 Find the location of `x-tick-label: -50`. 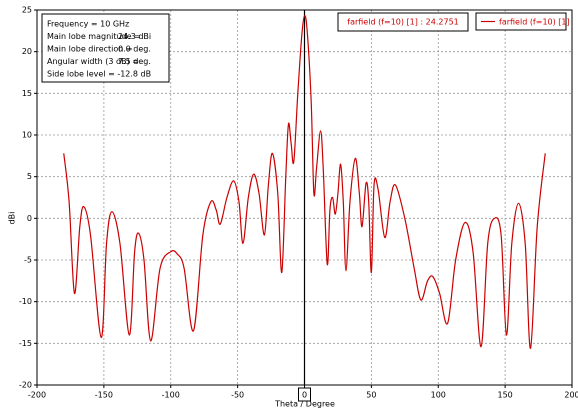

x-tick-label: -50 is located at coordinates (237, 395).